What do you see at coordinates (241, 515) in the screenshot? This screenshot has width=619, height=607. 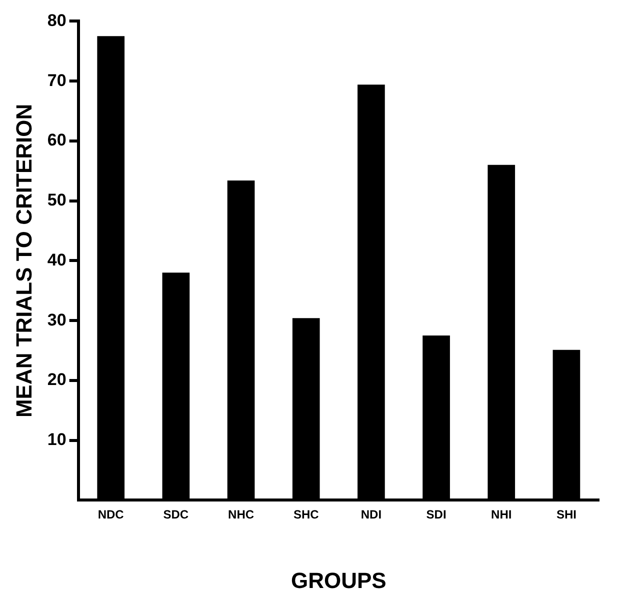 I see `x-tick-label: NHC` at bounding box center [241, 515].